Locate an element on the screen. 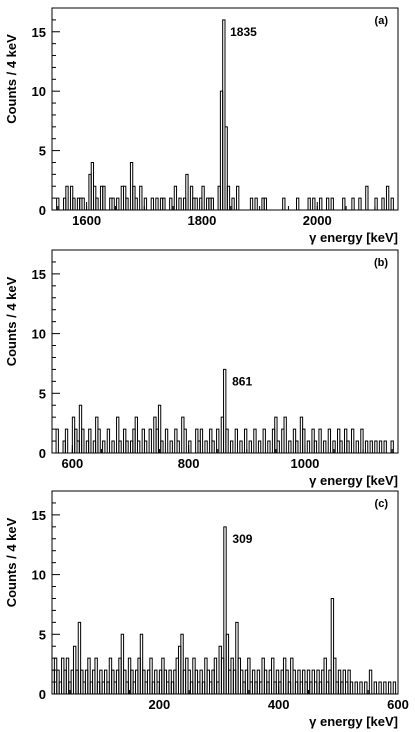 This screenshot has width=415, height=732. x-axis-label: γ energy [keV] is located at coordinates (353, 721).